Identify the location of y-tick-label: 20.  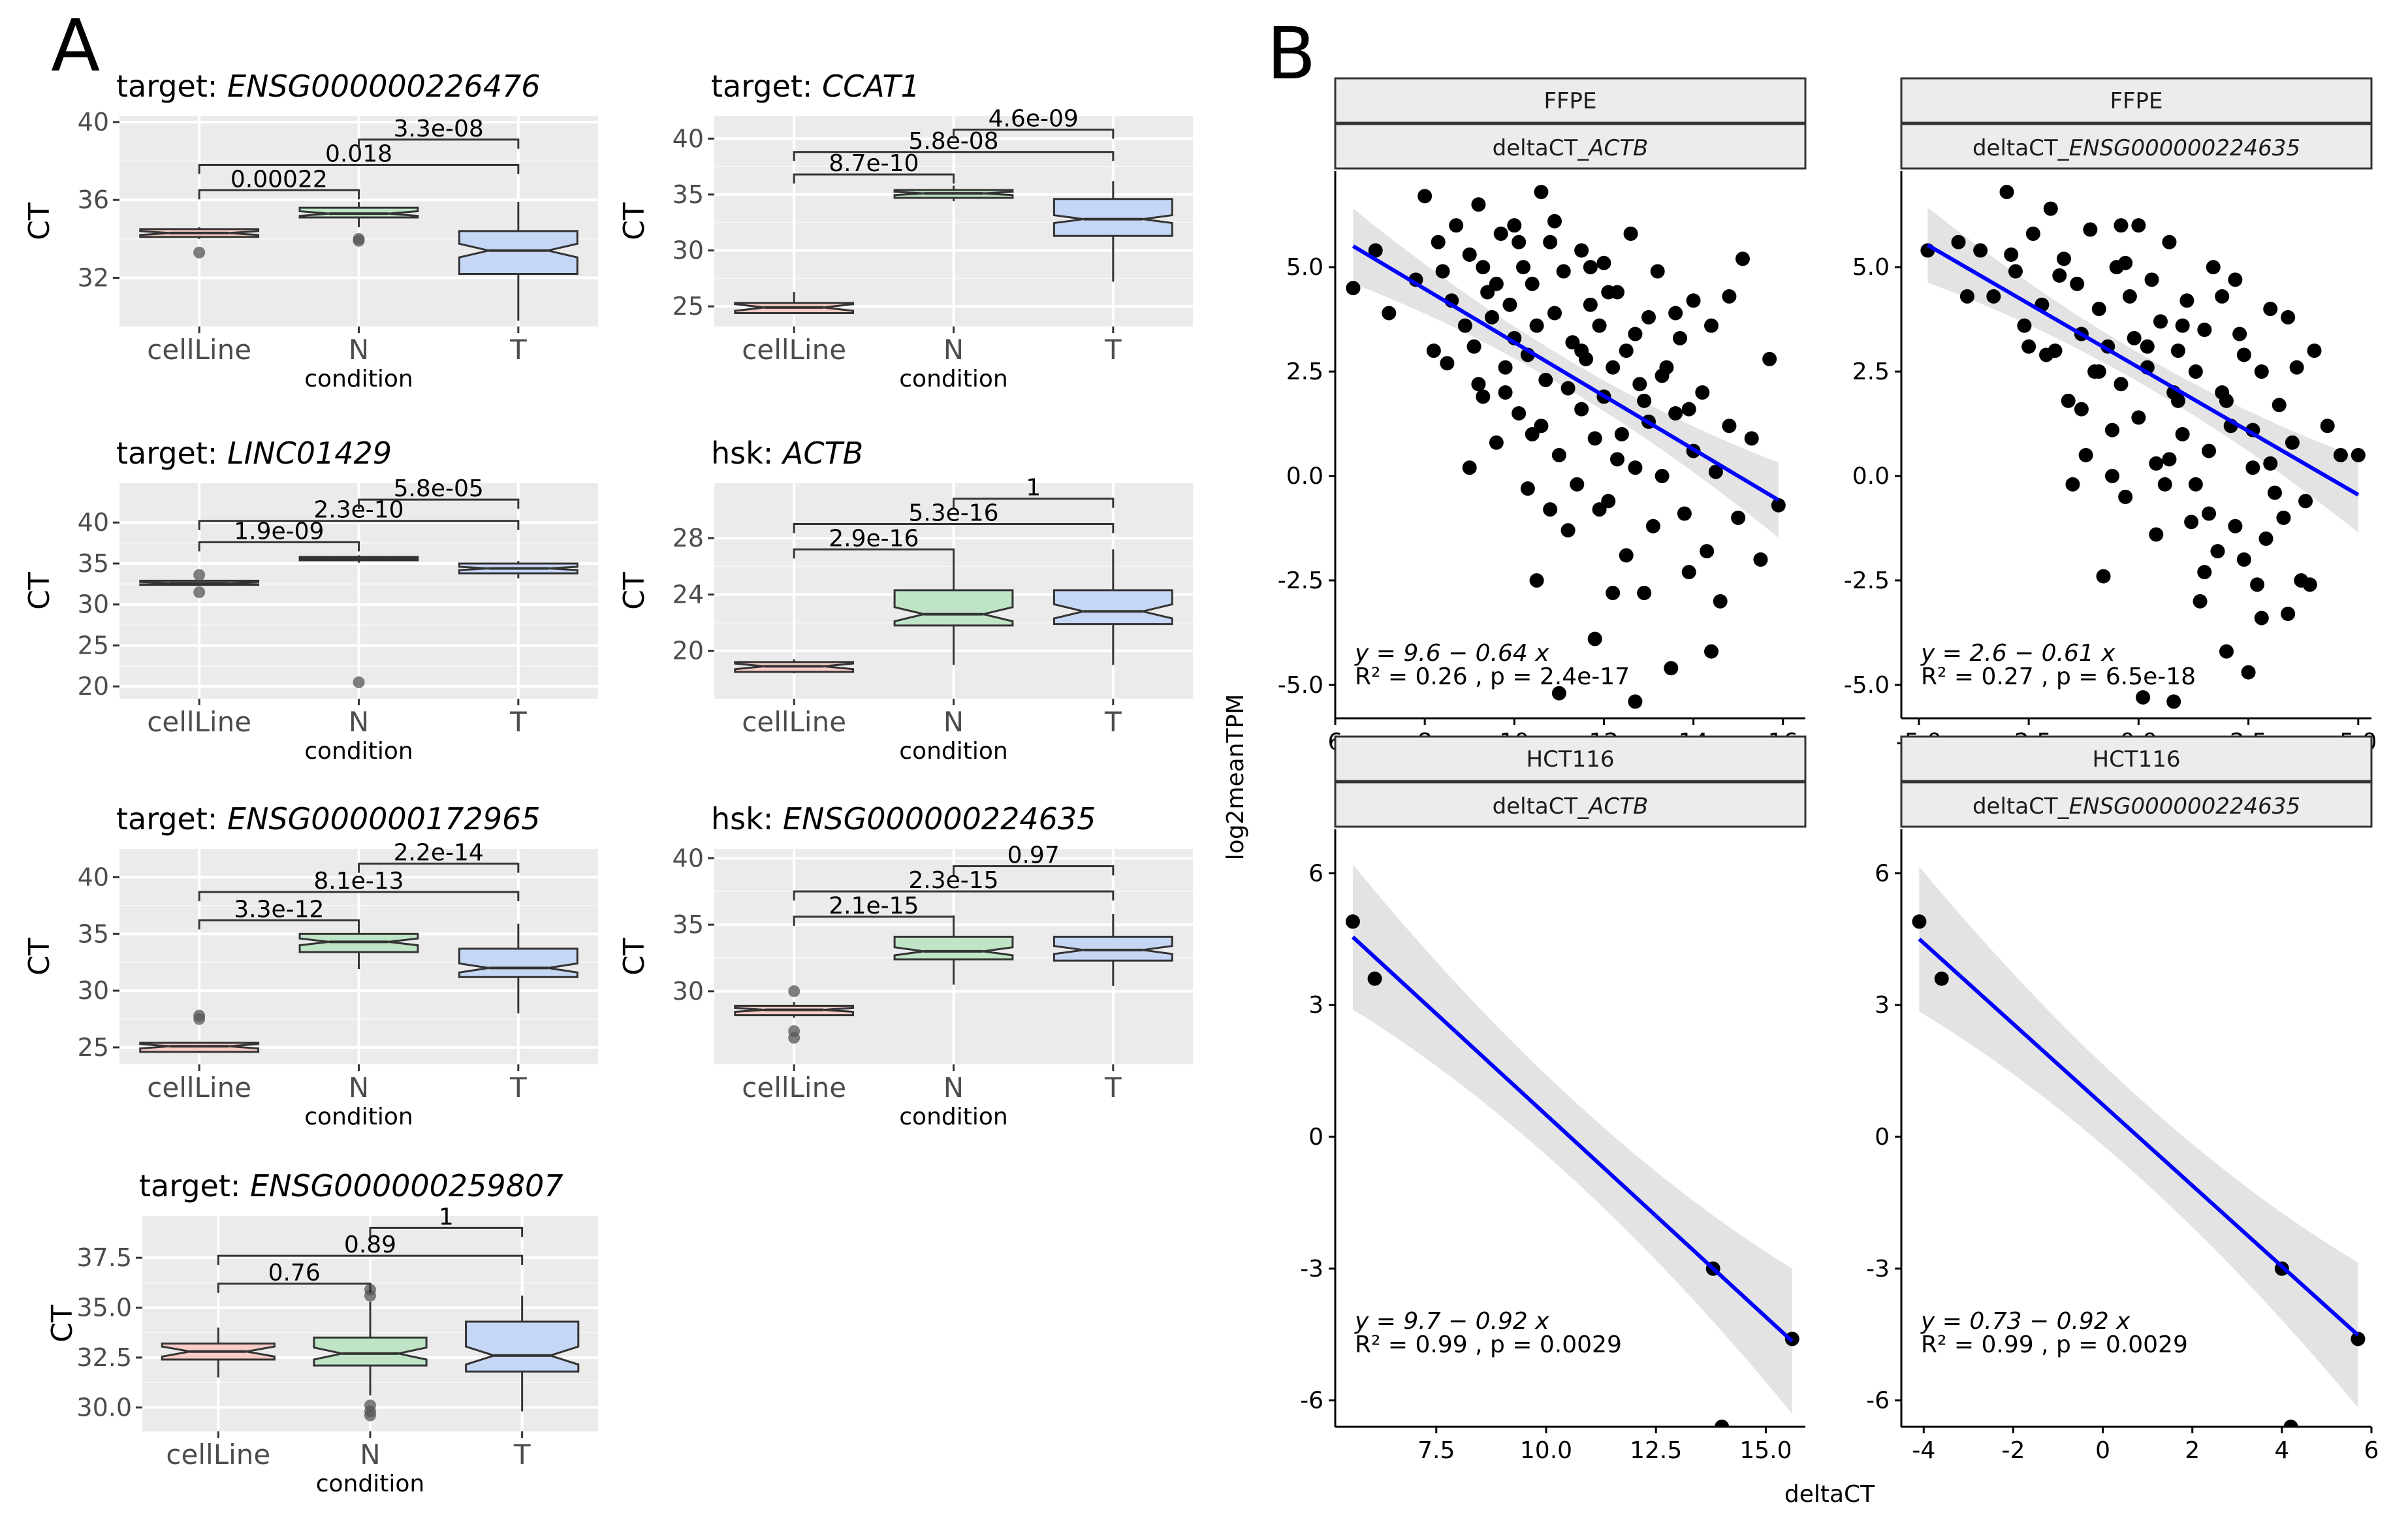
(688, 651).